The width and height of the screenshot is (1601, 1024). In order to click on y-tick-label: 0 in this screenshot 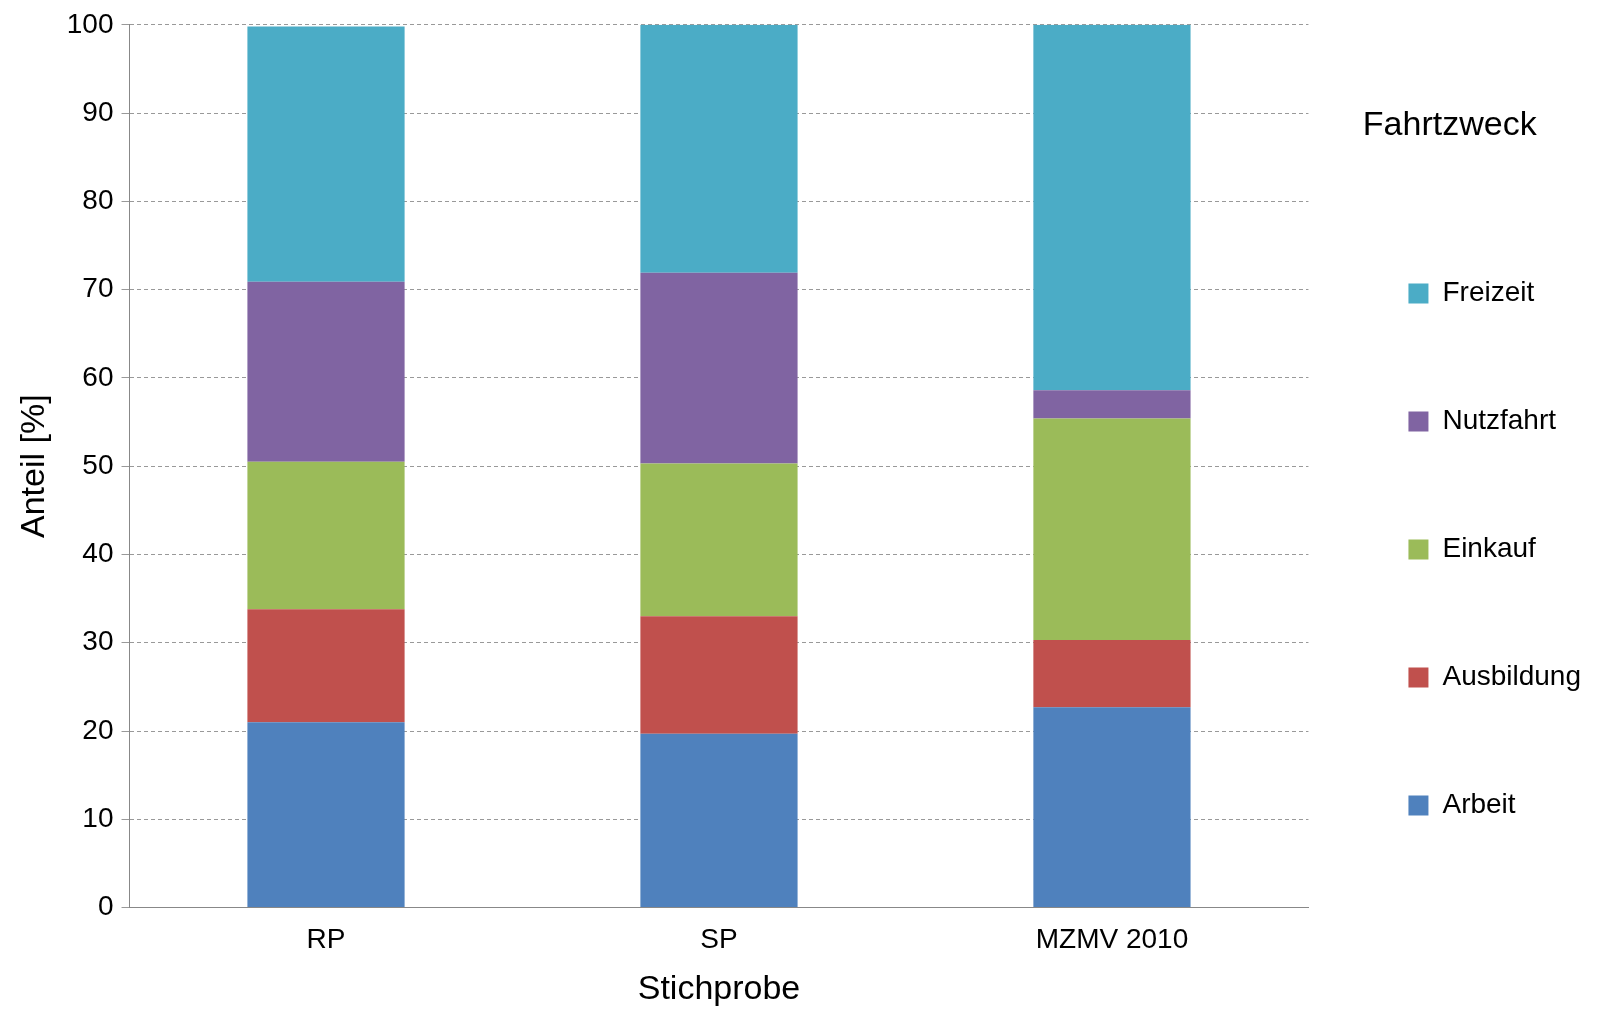, I will do `click(105, 906)`.